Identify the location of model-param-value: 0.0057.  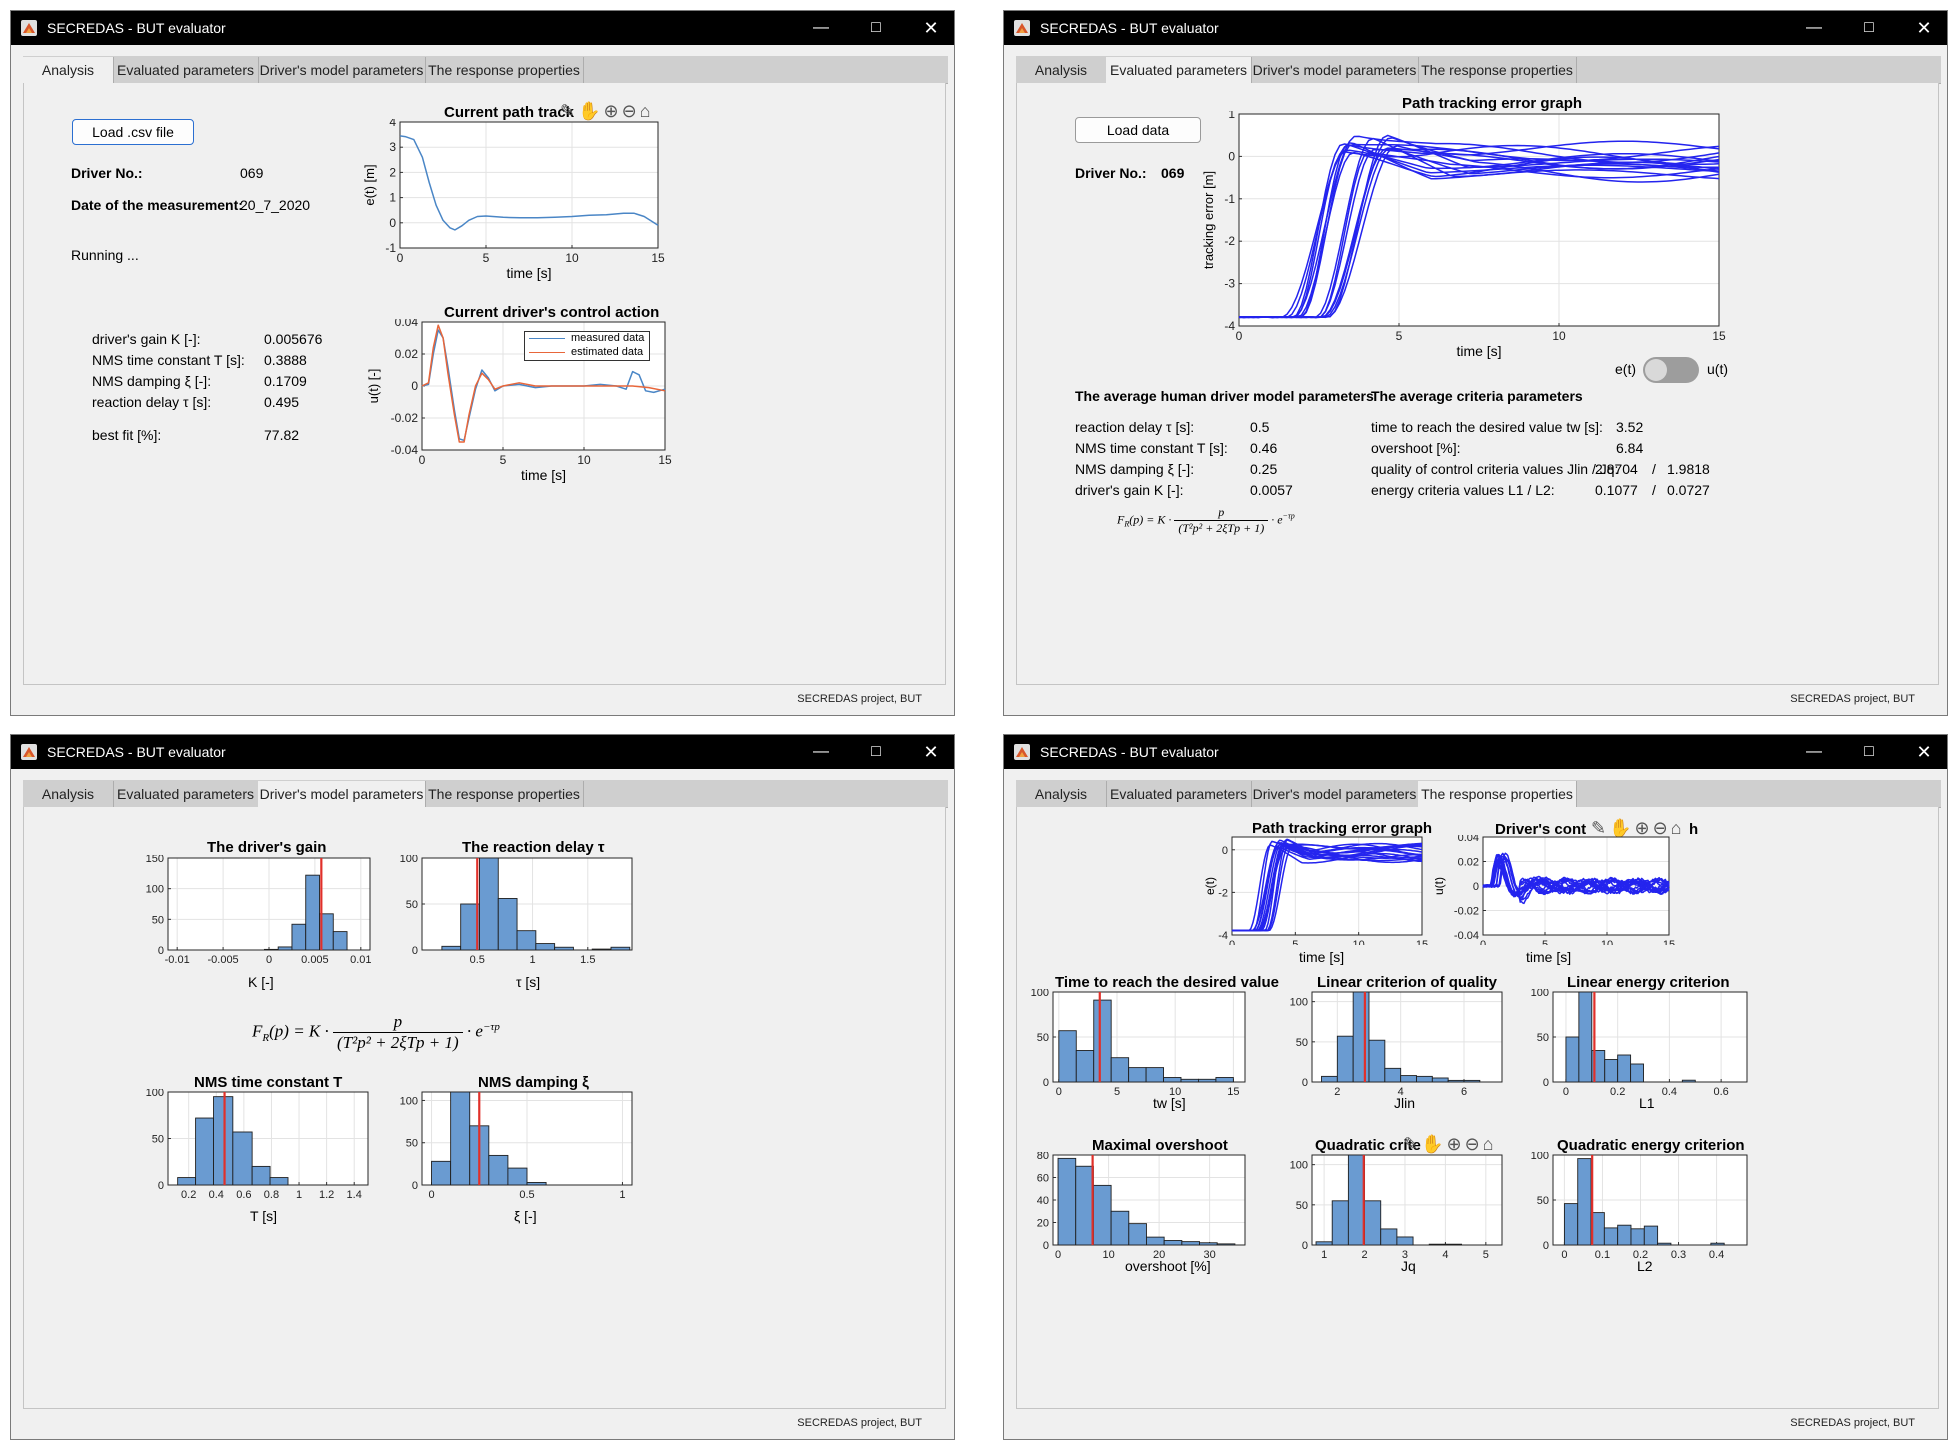
(1271, 490).